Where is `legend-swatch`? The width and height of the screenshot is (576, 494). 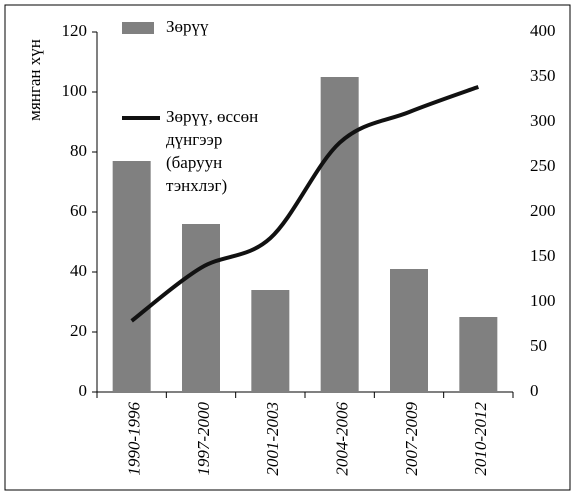
legend-swatch is located at coordinates (138, 28).